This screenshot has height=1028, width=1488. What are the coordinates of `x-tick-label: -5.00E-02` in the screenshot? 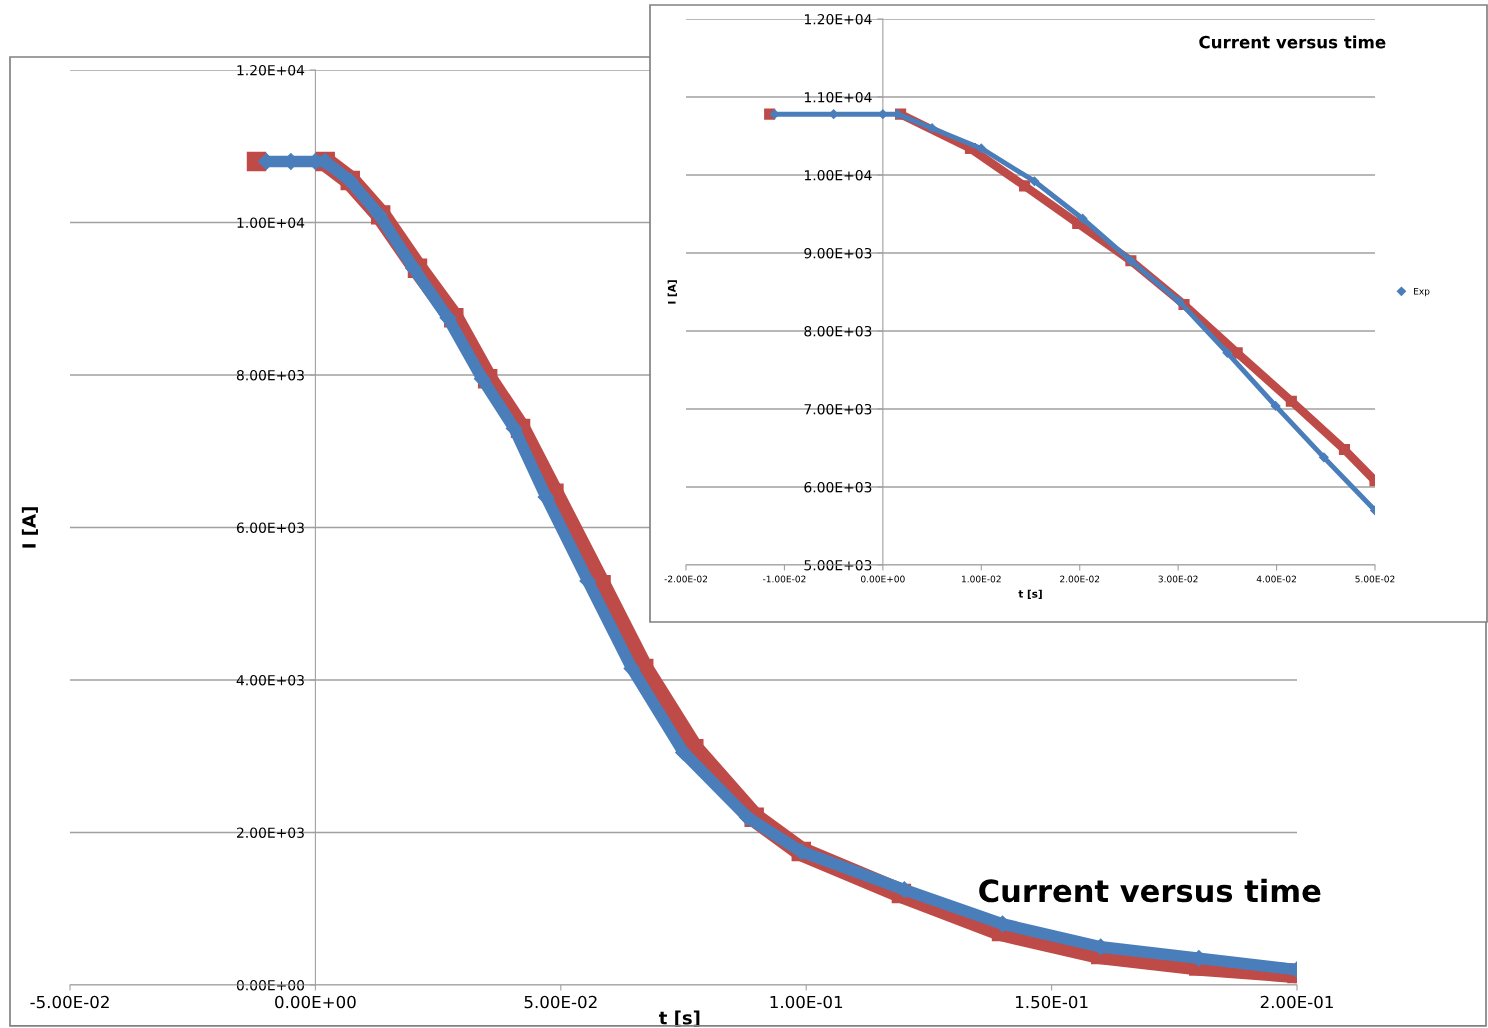 It's located at (69, 1002).